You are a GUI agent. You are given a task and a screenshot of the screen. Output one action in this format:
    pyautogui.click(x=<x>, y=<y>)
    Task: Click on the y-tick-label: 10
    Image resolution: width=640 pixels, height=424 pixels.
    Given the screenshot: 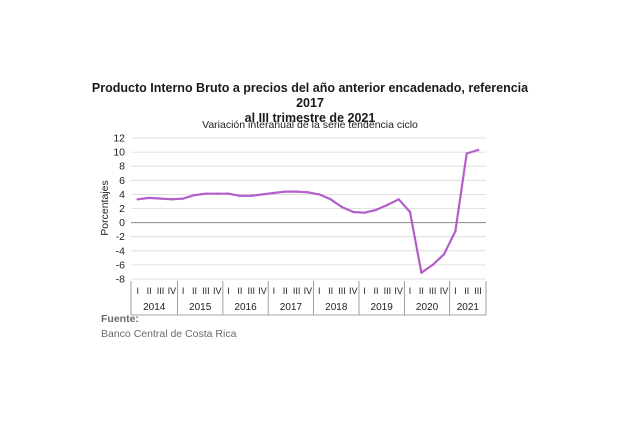 What is the action you would take?
    pyautogui.click(x=119, y=153)
    